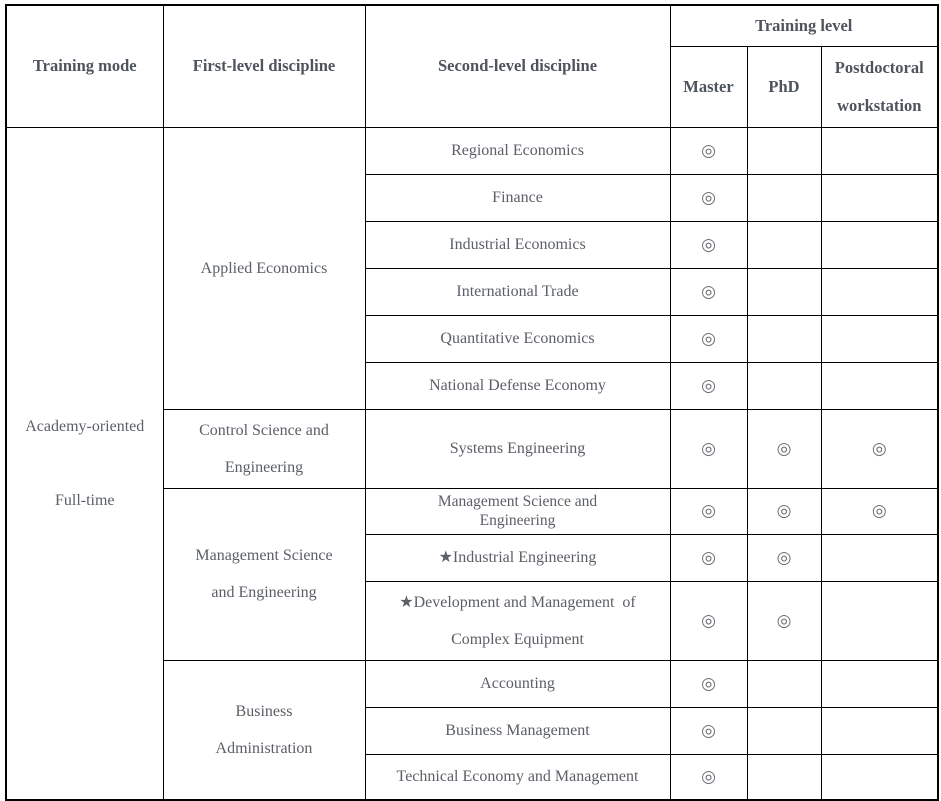  I want to click on second-level-discipline-cell: Industrial Economics, so click(517, 244).